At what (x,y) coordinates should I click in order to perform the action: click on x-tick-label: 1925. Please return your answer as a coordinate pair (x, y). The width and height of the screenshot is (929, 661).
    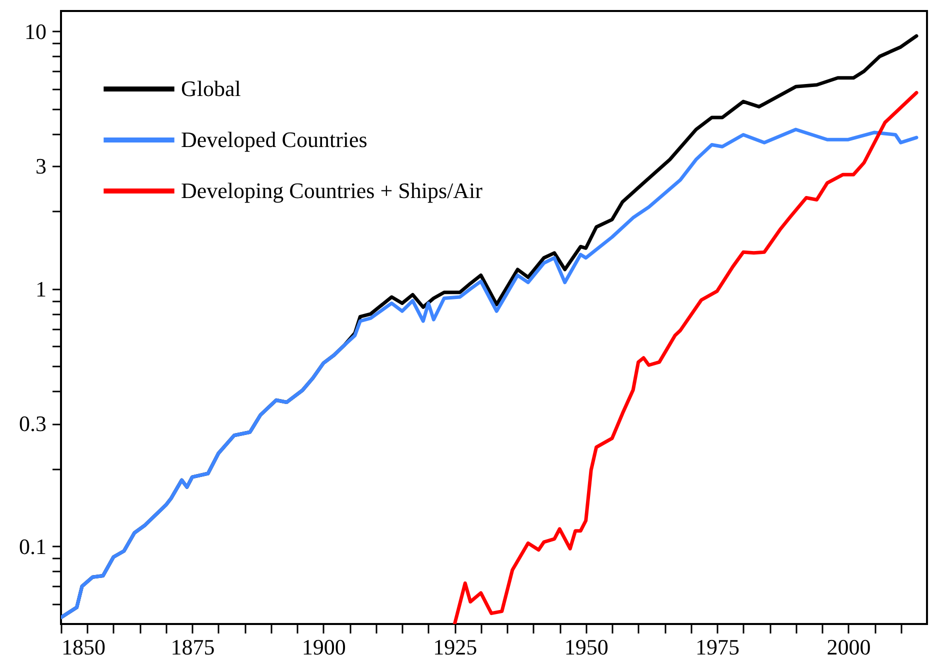
    Looking at the image, I should click on (455, 647).